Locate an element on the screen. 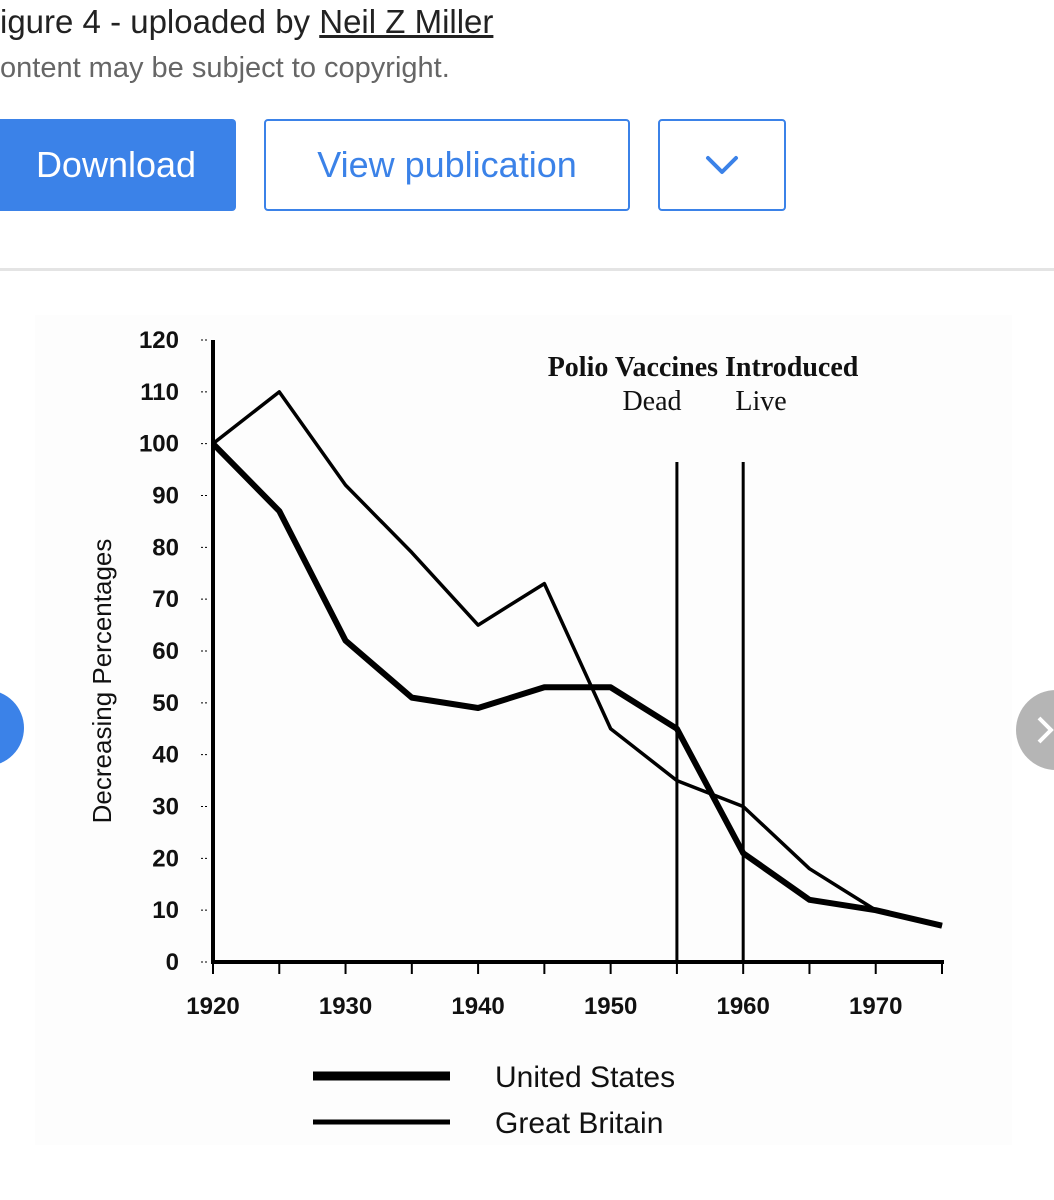 Image resolution: width=1054 pixels, height=1200 pixels. y-tick-label: 0 is located at coordinates (172, 962).